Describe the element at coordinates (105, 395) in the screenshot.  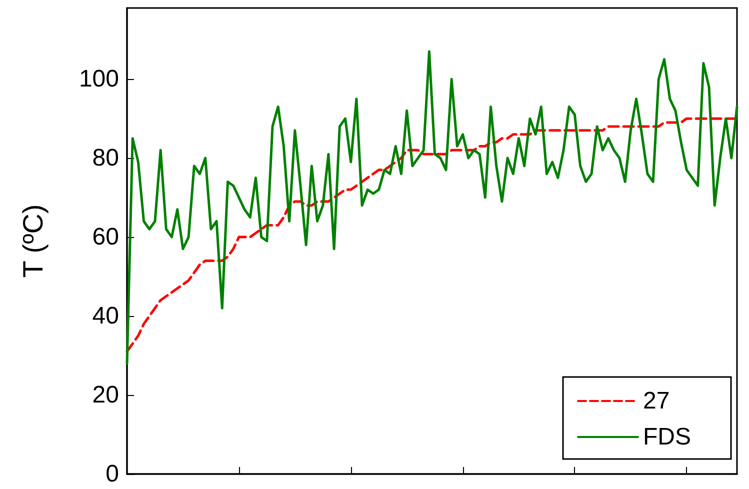
I see `y-tick-label: 20` at that location.